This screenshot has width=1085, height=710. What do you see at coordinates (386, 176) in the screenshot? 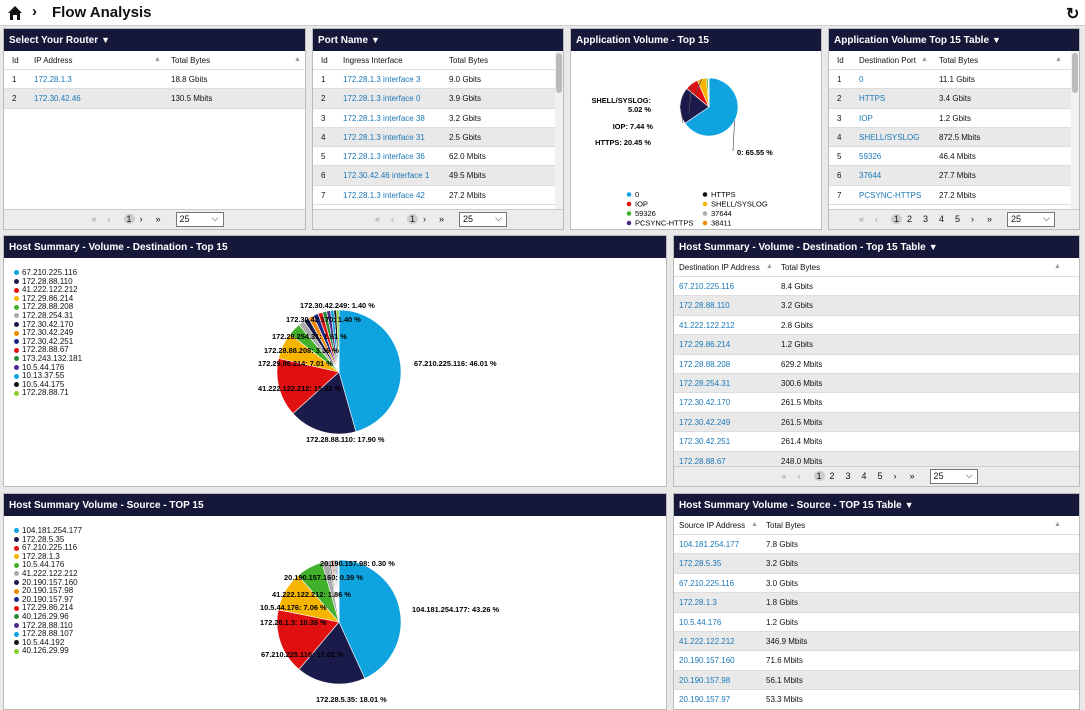
I see `table-cell: 172.30.42.46 interface 1` at bounding box center [386, 176].